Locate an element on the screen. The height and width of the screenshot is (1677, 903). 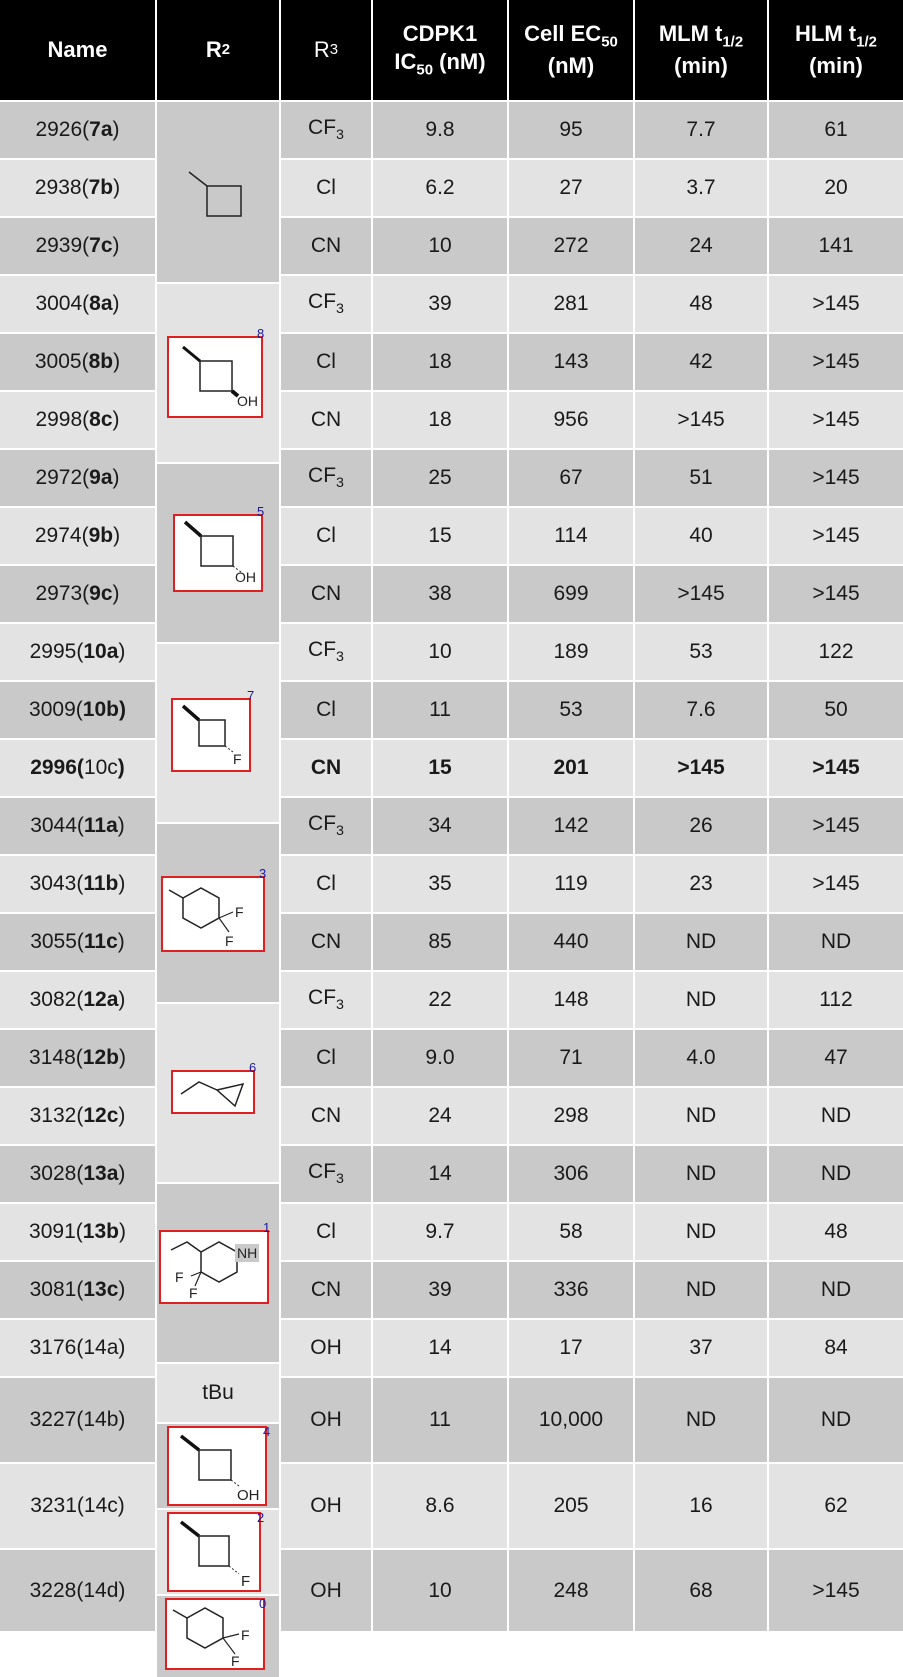
compound-number: 11 is located at coordinates (95, 825).